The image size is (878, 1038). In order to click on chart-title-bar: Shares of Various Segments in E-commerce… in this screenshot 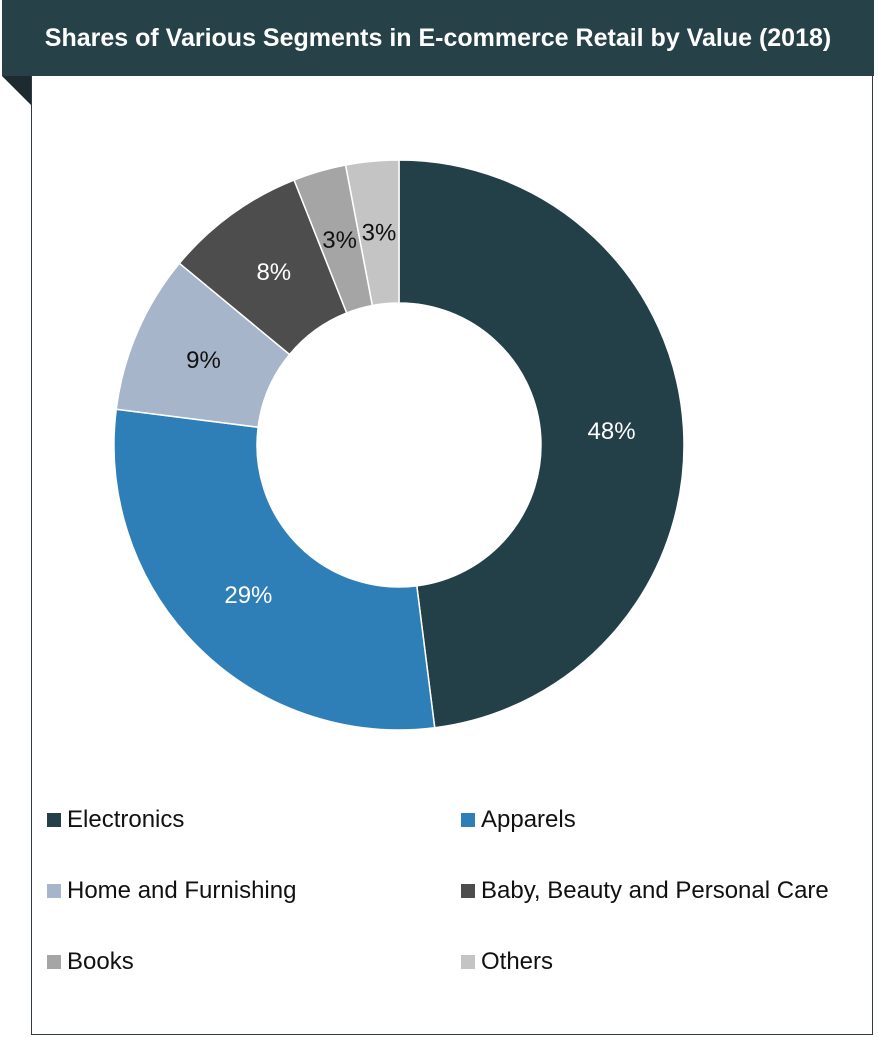, I will do `click(438, 38)`.